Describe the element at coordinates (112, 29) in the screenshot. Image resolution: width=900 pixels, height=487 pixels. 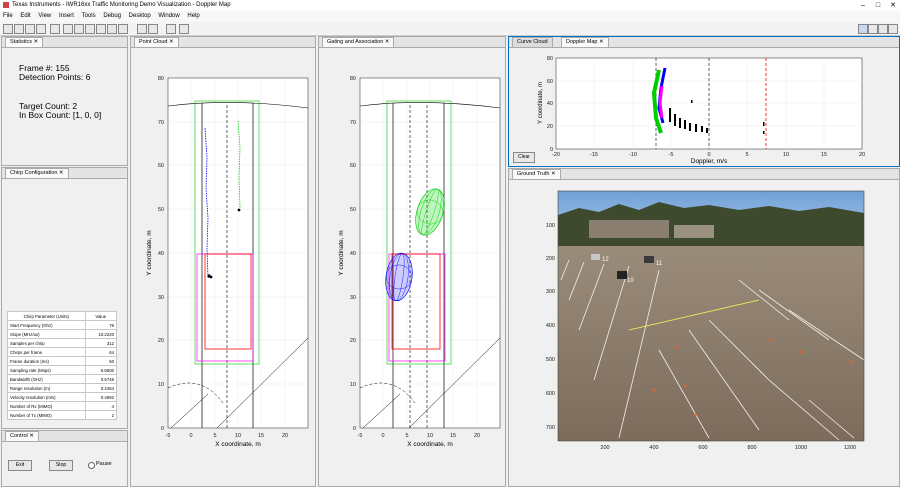
I see `data-cursor-icon` at that location.